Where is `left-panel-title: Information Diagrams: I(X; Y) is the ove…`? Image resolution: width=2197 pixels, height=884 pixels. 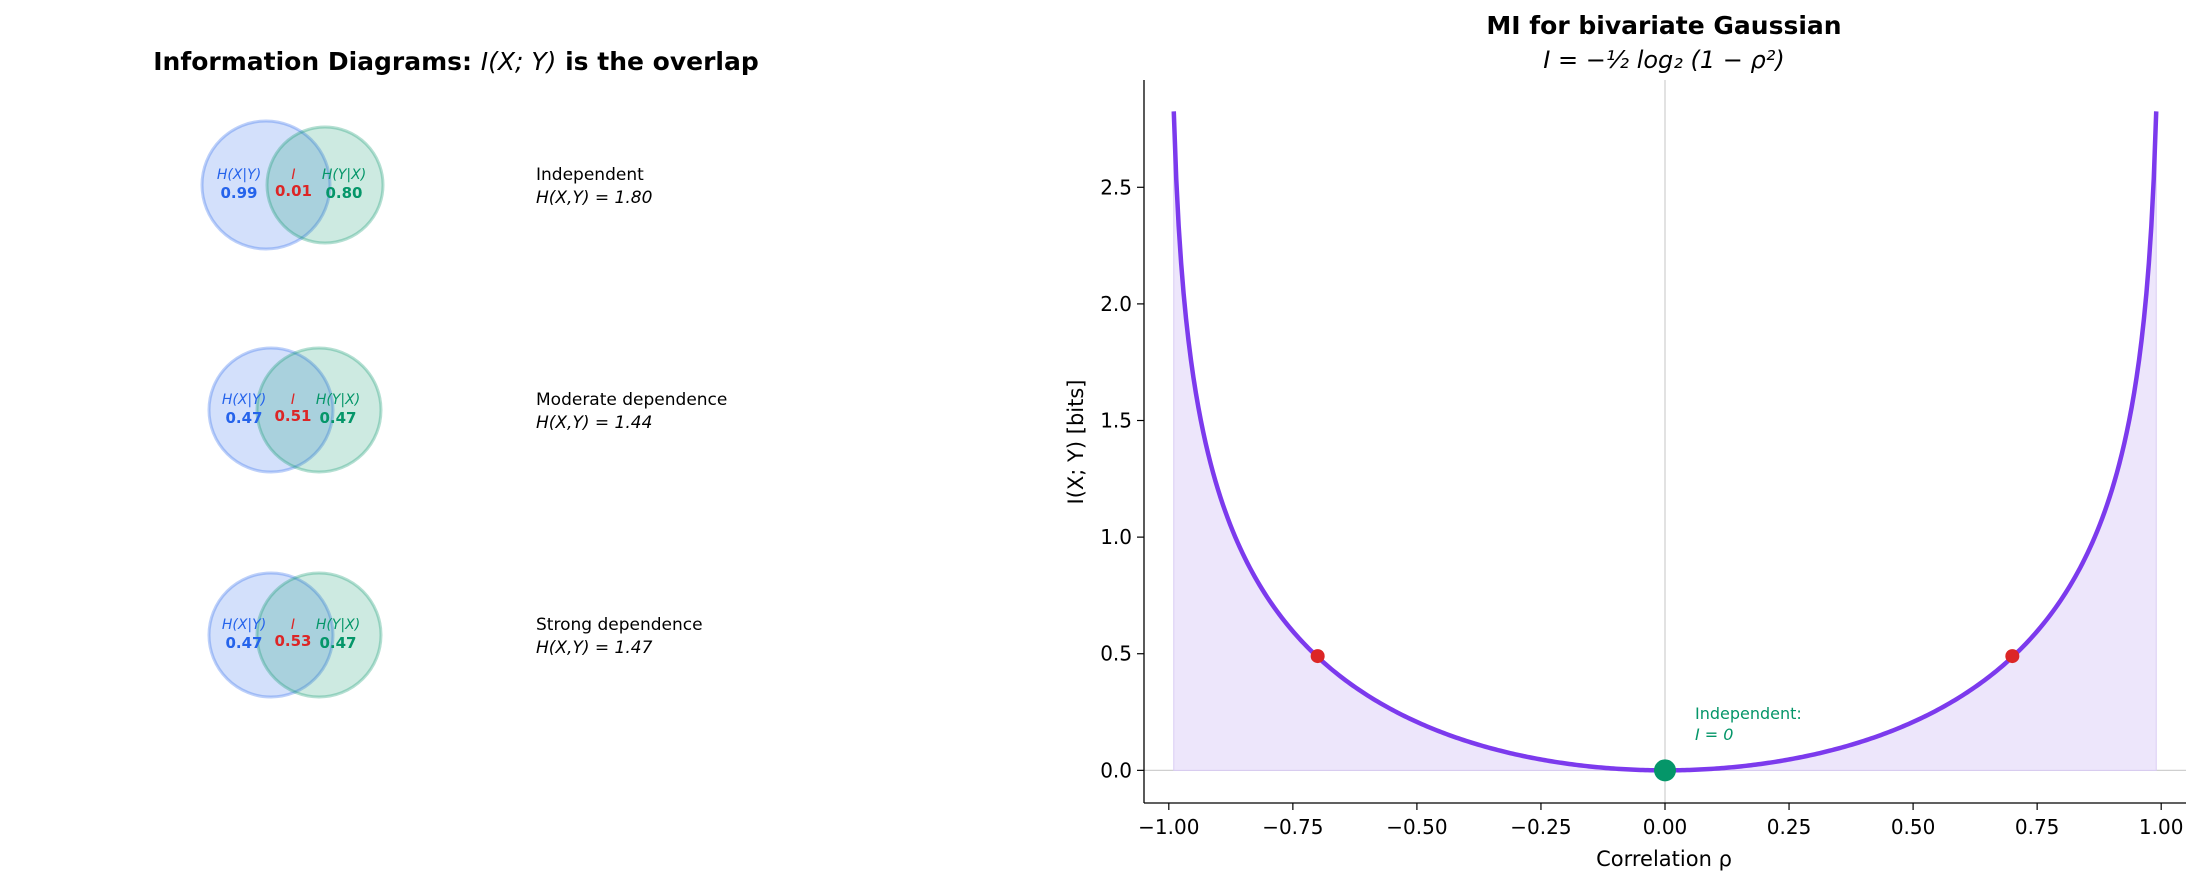 left-panel-title: Information Diagrams: I(X; Y) is the ove… is located at coordinates (456, 61).